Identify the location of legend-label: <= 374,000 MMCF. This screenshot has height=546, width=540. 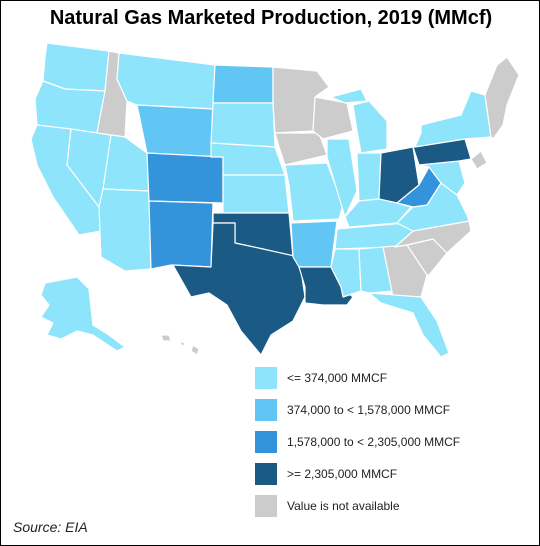
(337, 378).